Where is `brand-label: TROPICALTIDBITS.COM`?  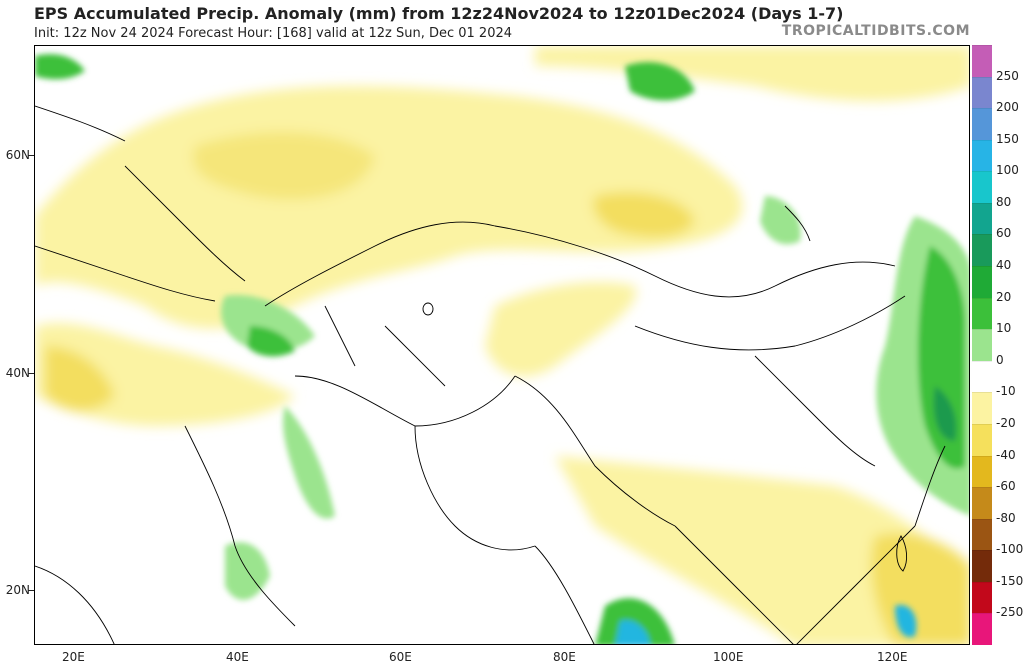 brand-label: TROPICALTIDBITS.COM is located at coordinates (875, 31).